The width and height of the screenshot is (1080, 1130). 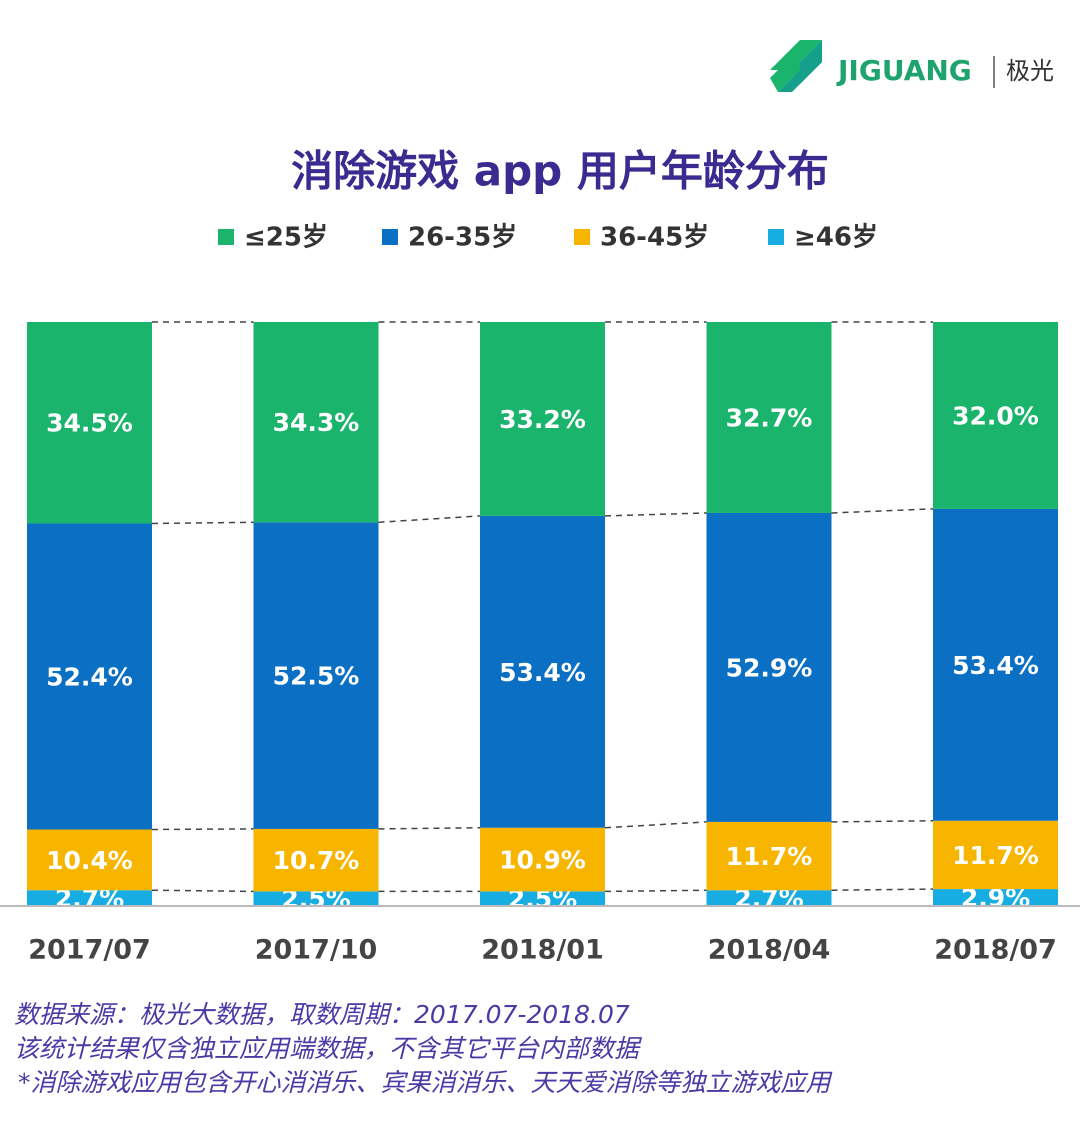 I want to click on value-label: 34.5%, so click(x=89, y=423).